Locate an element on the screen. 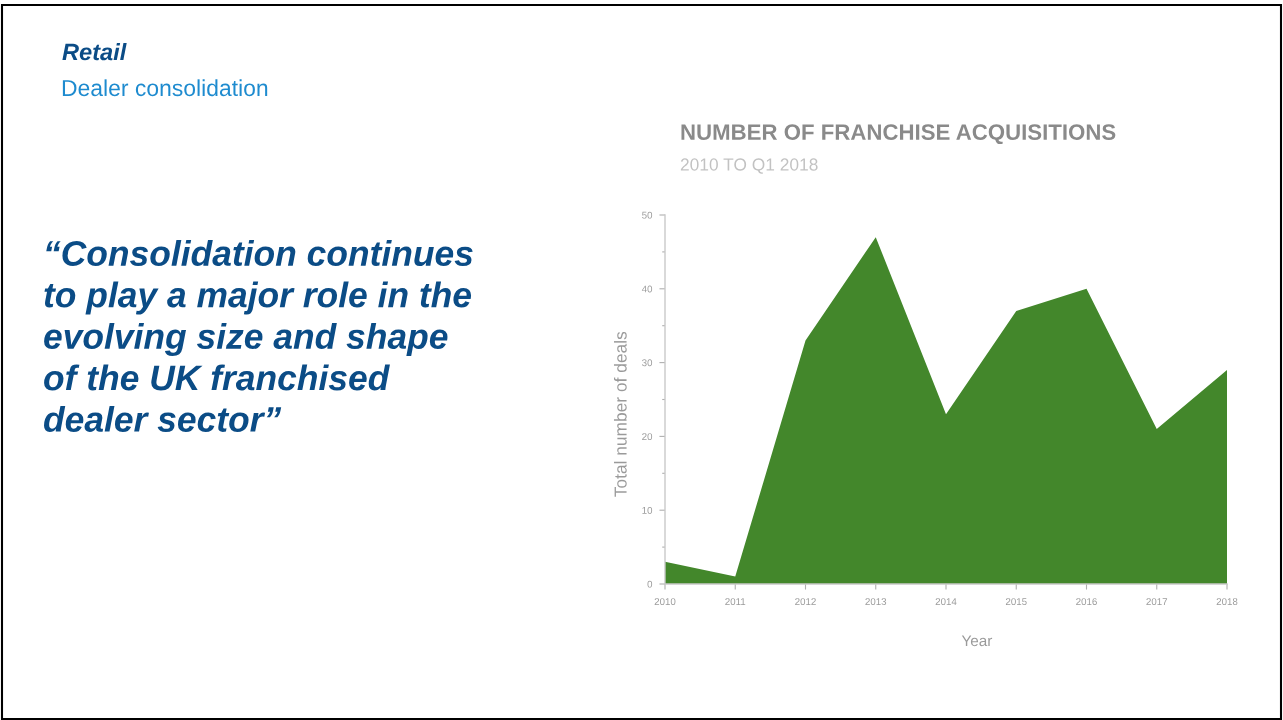 The width and height of the screenshot is (1283, 720). chart-subtitle: 2010 TO Q1 2018 is located at coordinates (749, 166).